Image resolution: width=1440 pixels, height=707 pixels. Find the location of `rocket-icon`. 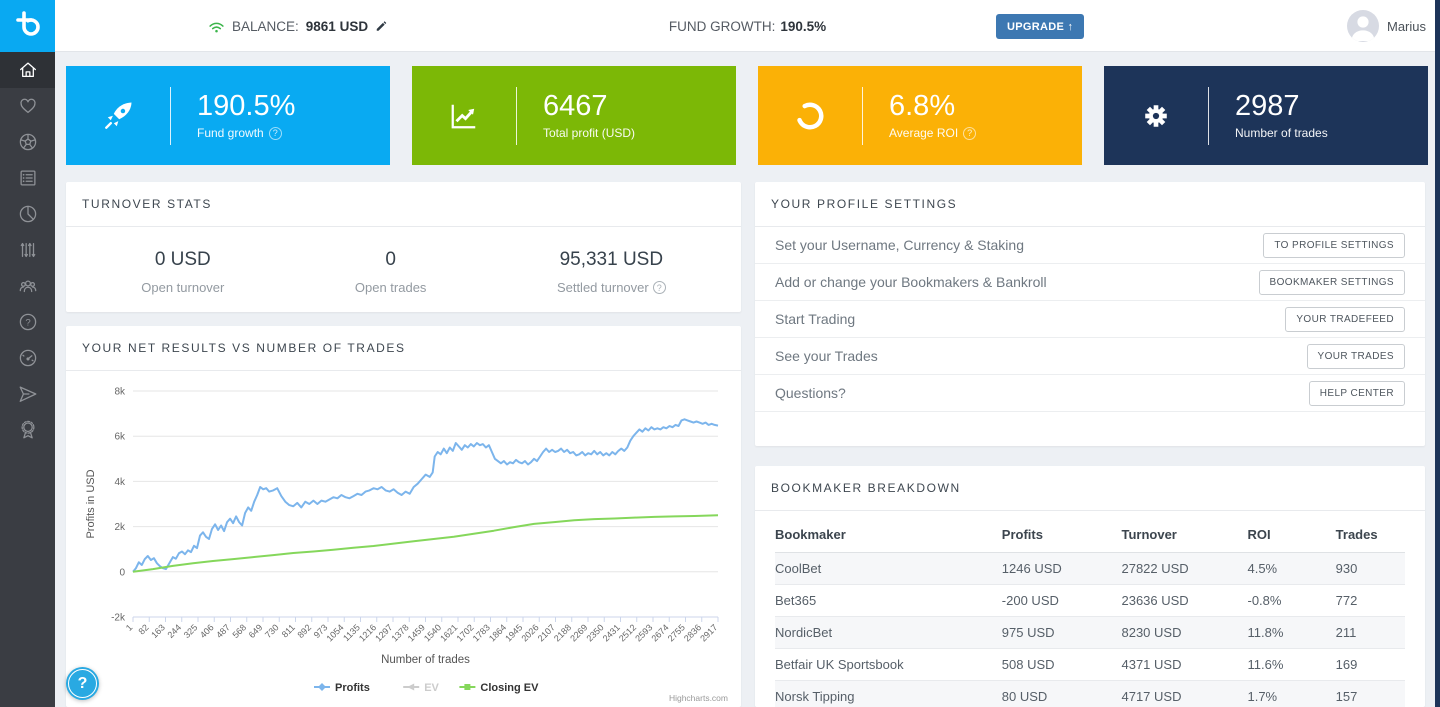

rocket-icon is located at coordinates (118, 115).